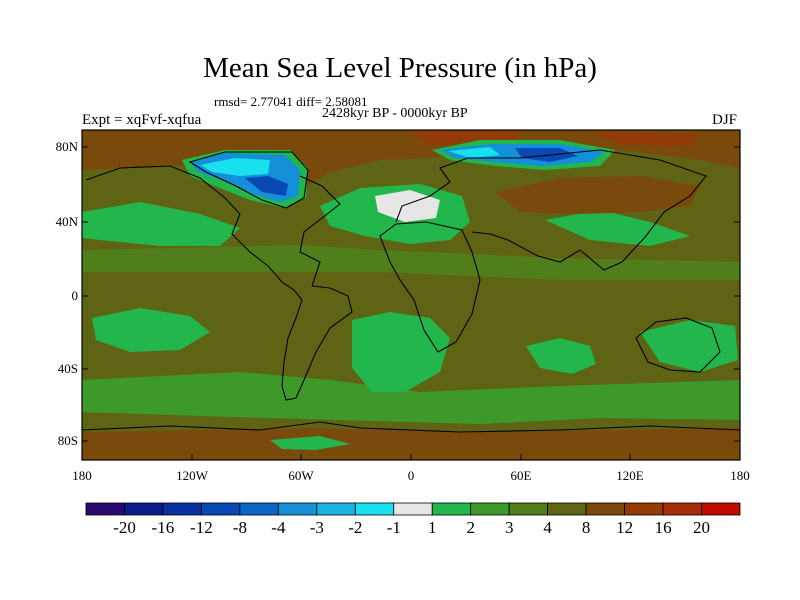  I want to click on region-southern-band, so click(411, 398).